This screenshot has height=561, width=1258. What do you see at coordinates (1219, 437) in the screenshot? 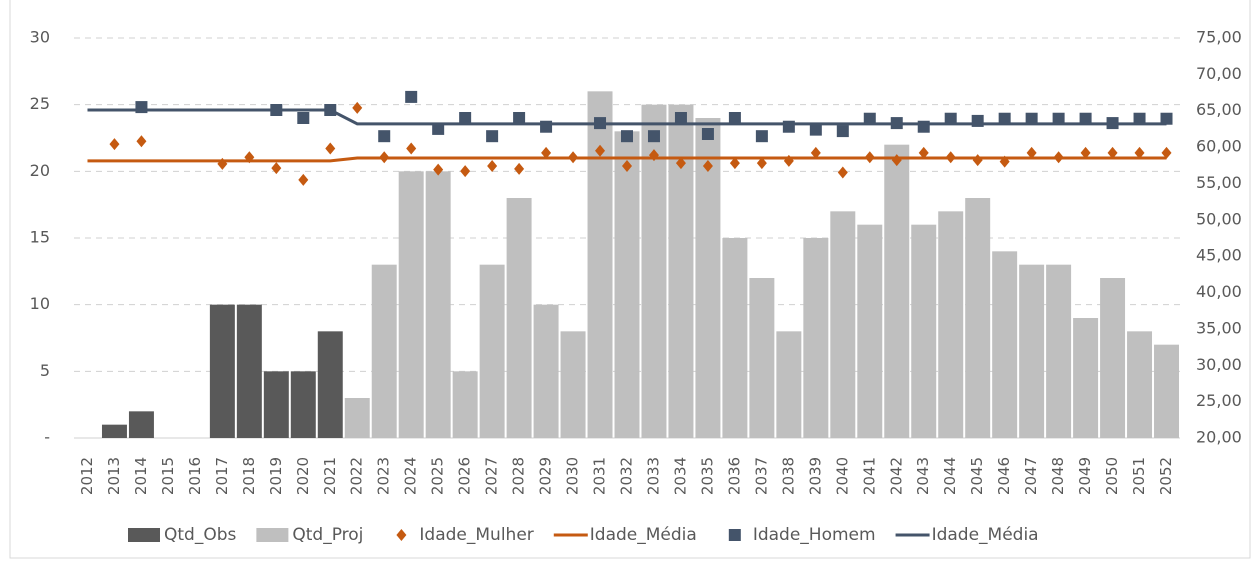
I see `y2-tick-label: 20,00` at bounding box center [1219, 437].